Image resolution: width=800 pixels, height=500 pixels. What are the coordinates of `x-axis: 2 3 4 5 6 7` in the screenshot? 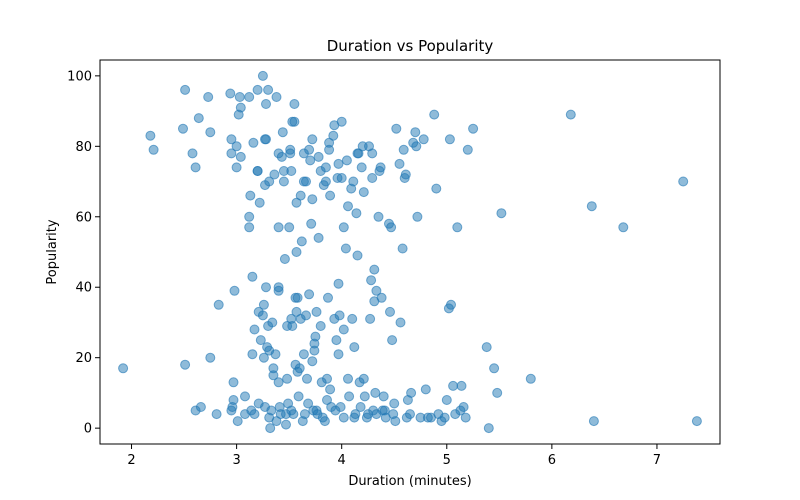 It's located at (394, 456).